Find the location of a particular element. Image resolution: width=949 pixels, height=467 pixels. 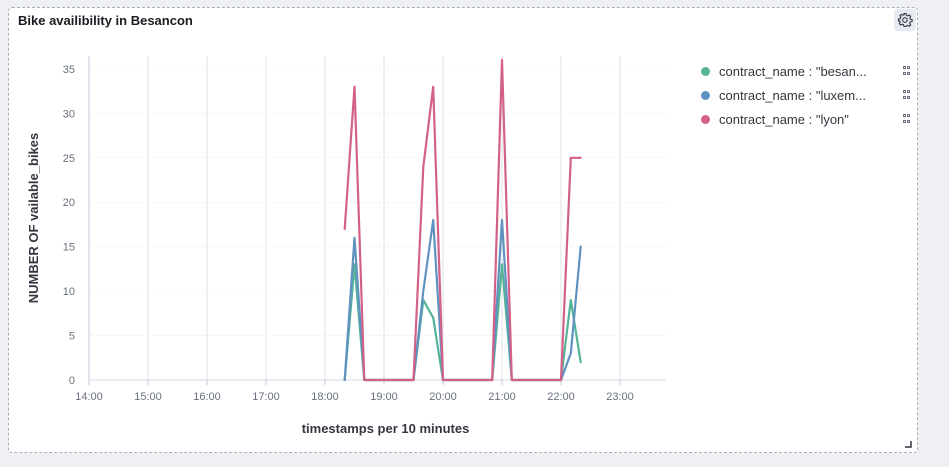

settings-button is located at coordinates (905, 20).